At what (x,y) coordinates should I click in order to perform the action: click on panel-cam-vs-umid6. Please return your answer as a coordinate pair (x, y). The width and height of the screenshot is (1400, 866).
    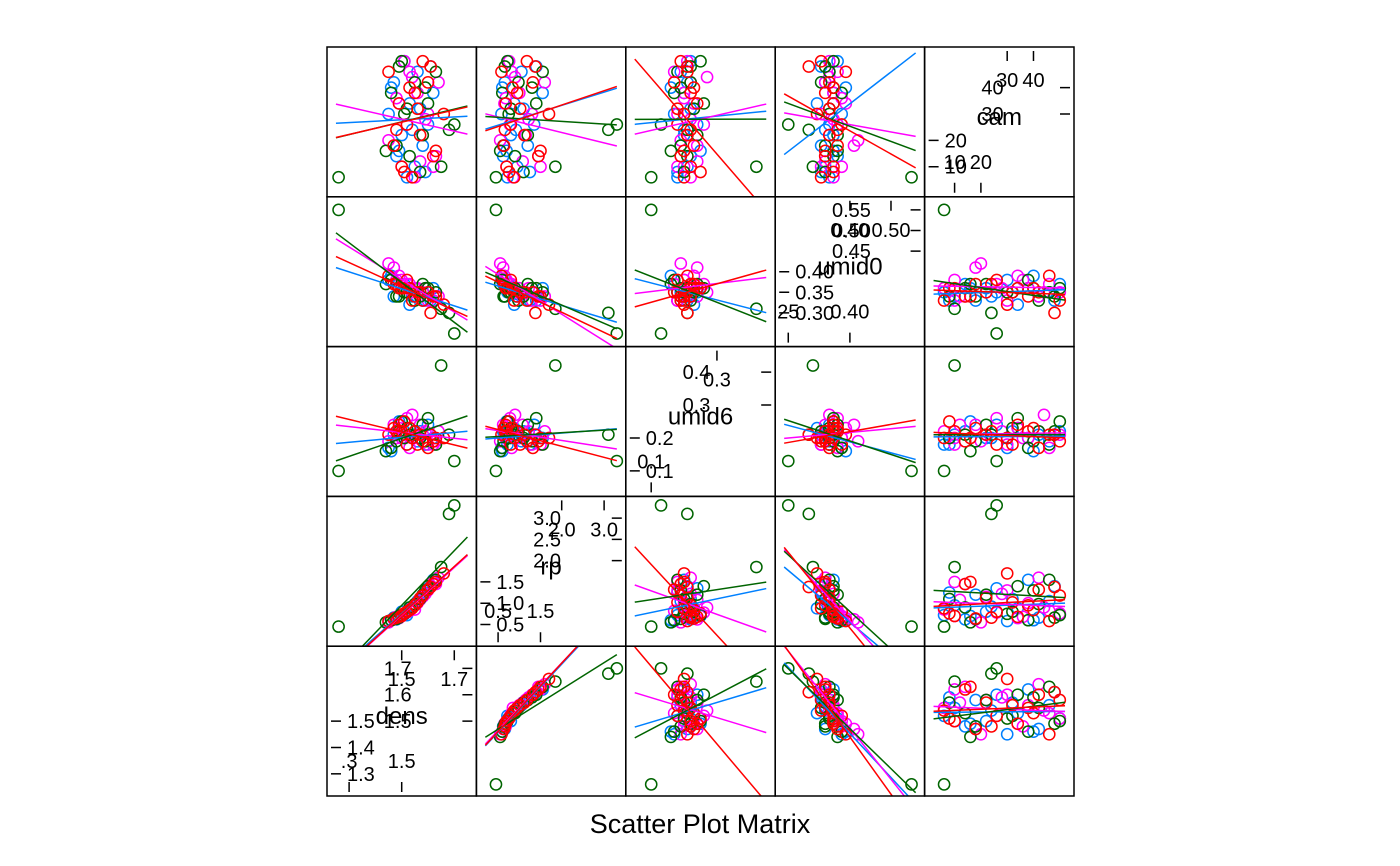
    Looking at the image, I should click on (700, 122).